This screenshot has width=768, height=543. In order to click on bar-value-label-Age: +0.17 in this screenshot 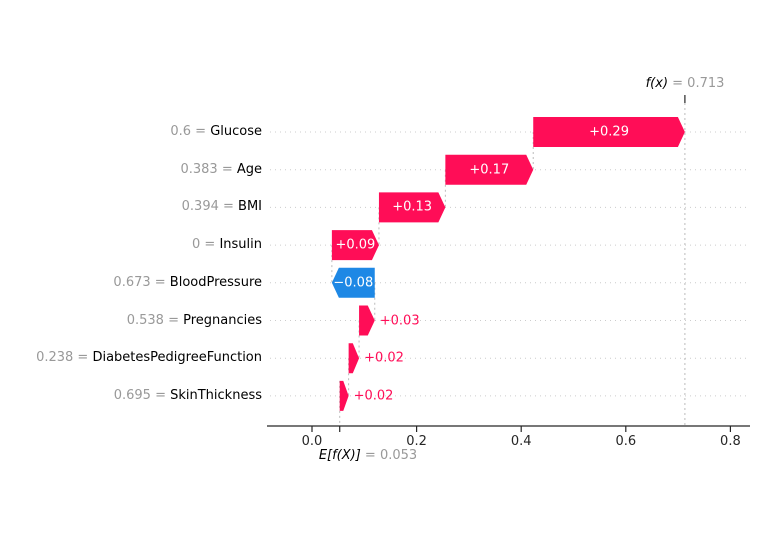, I will do `click(489, 170)`.